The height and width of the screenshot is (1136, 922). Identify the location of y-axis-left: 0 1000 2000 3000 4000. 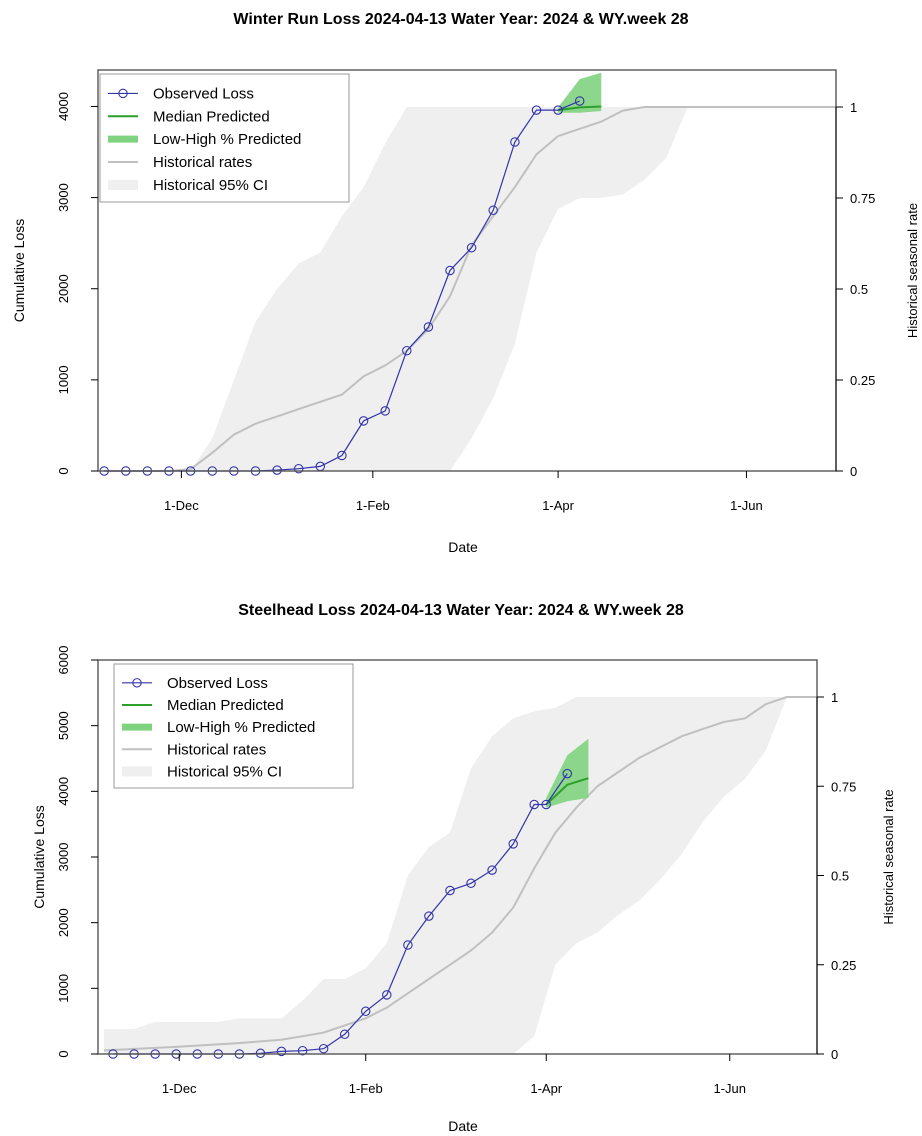
(77, 283).